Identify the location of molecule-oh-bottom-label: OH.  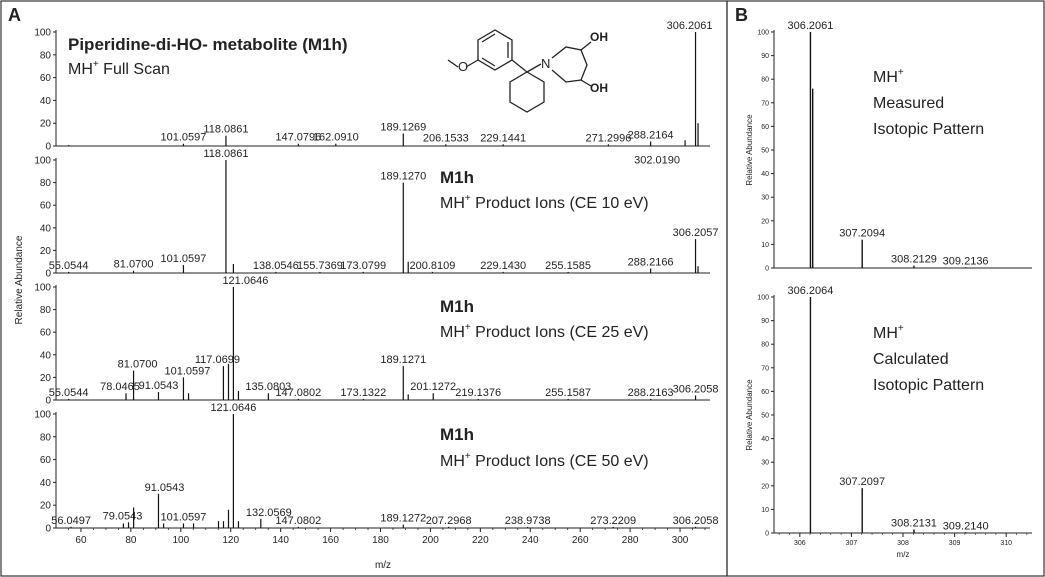
(599, 88).